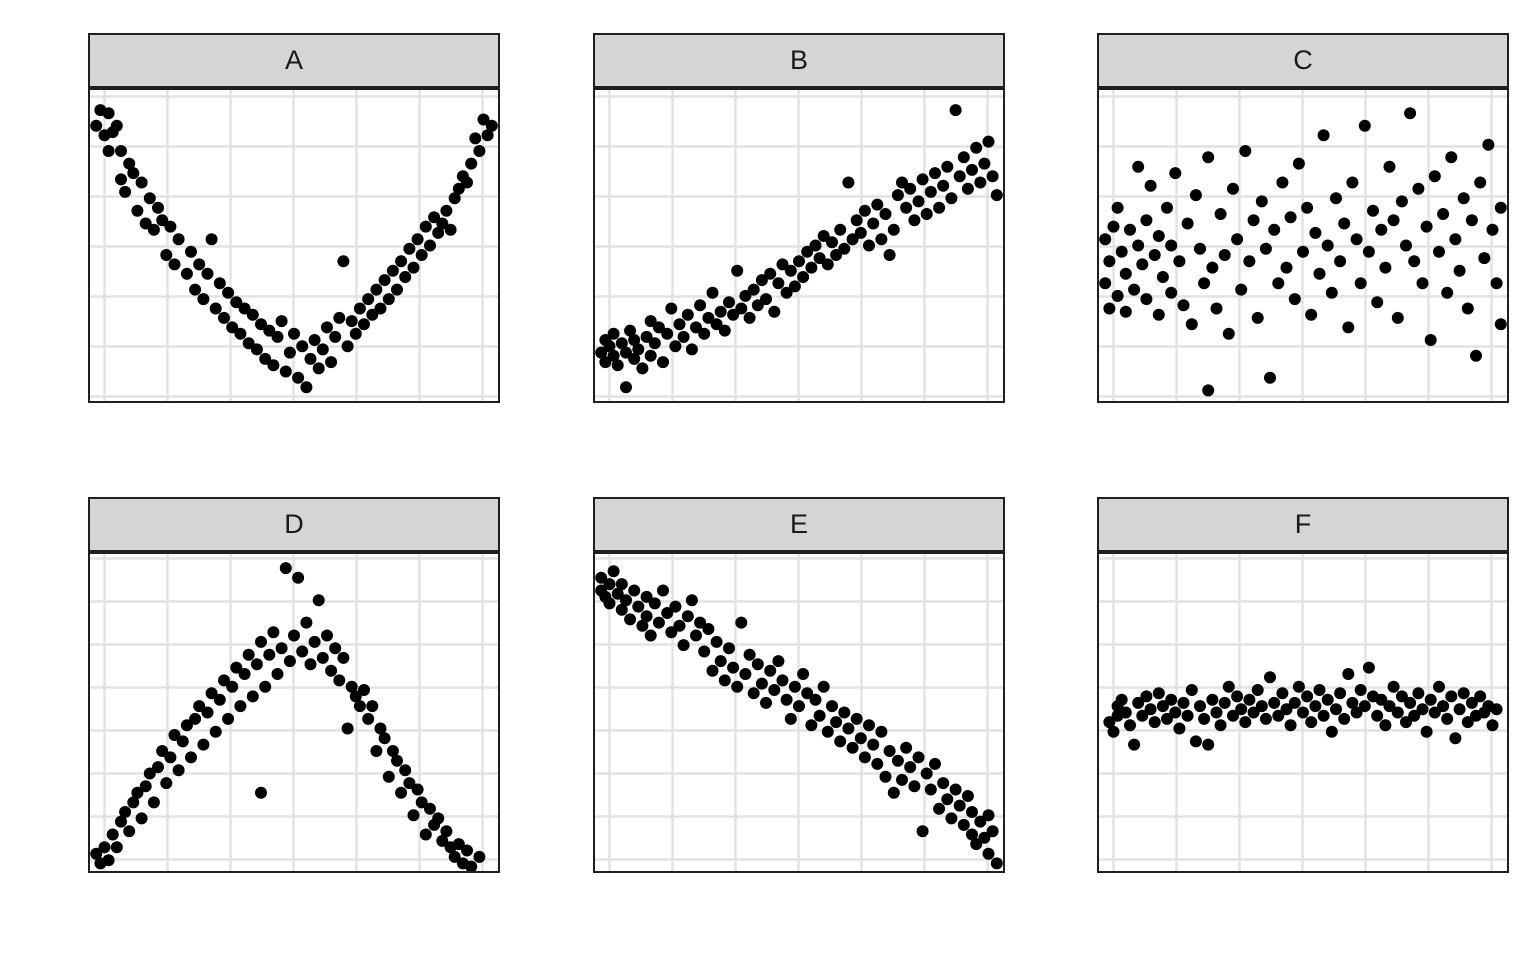 This screenshot has width=1536, height=960. I want to click on facet-a: A, so click(294, 218).